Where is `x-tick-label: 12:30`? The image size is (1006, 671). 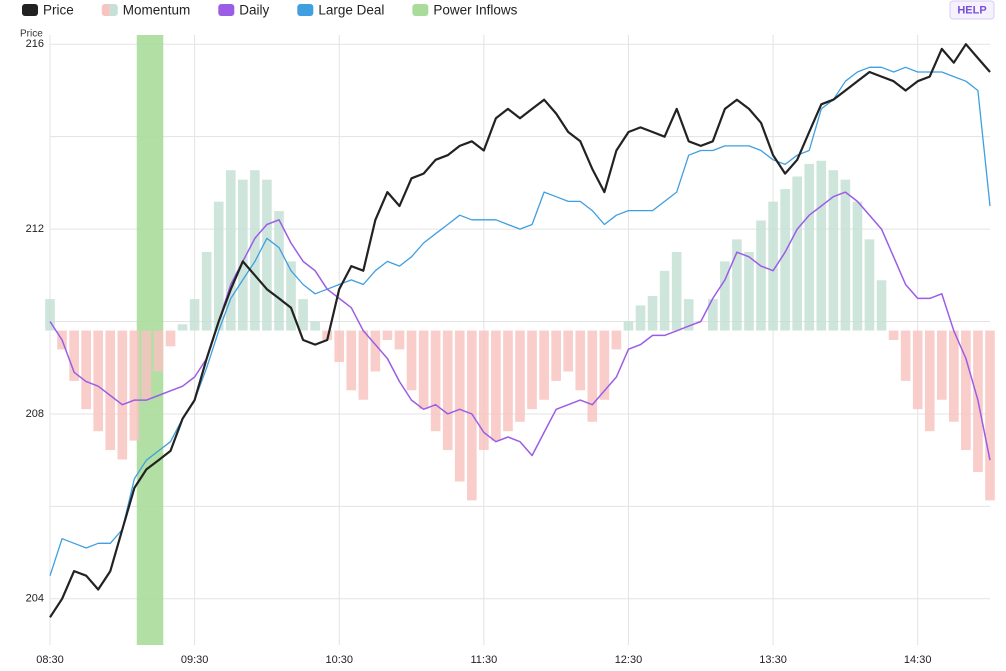
x-tick-label: 12:30 is located at coordinates (629, 660).